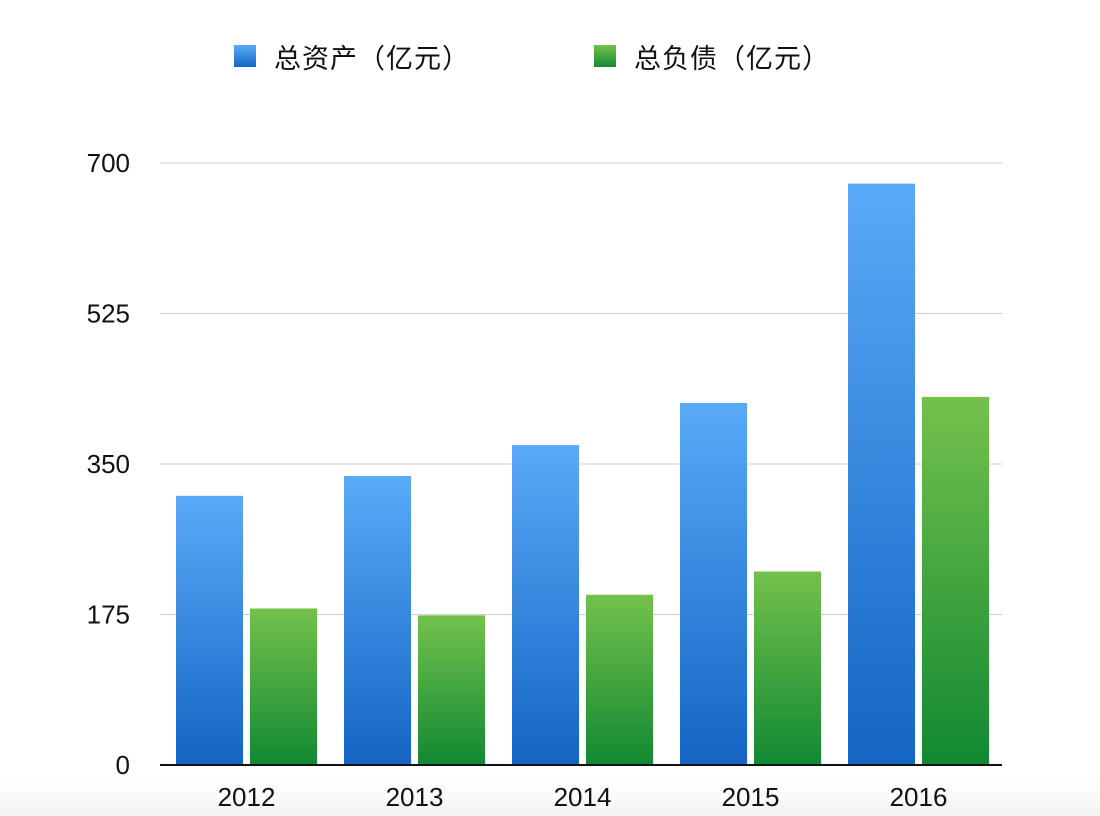  Describe the element at coordinates (787, 668) in the screenshot. I see `bar-total-liabilities-2015` at that location.